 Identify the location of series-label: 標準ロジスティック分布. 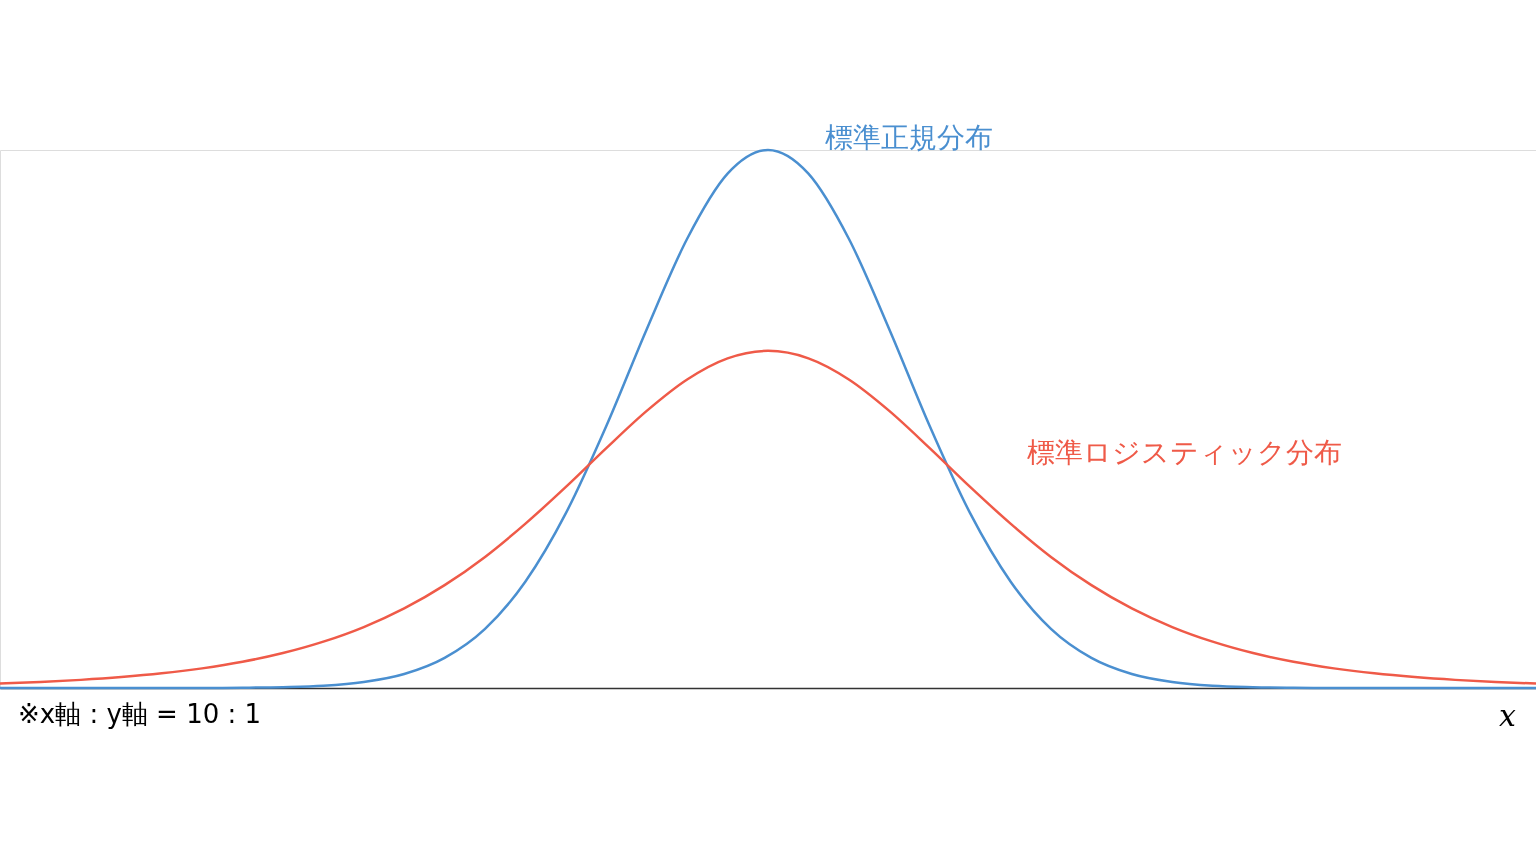
(1184, 452).